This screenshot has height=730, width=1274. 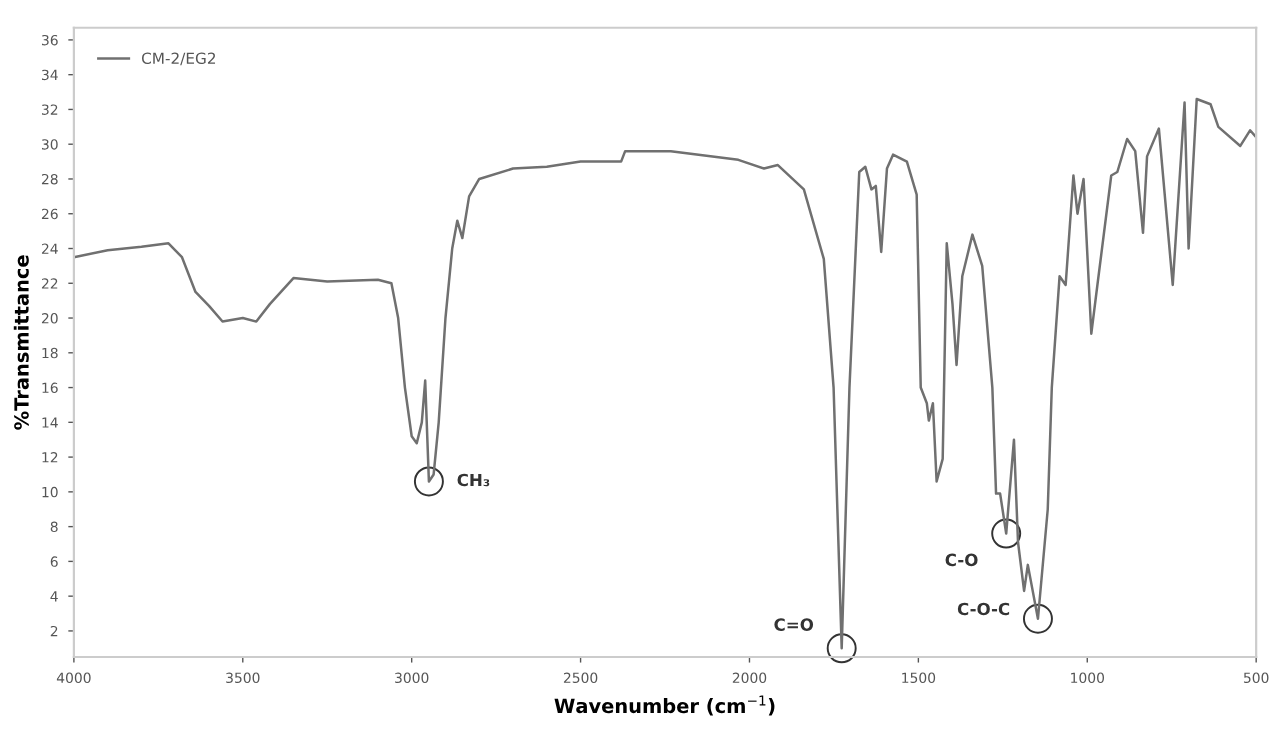 I want to click on annotation: C-O, so click(x=961, y=560).